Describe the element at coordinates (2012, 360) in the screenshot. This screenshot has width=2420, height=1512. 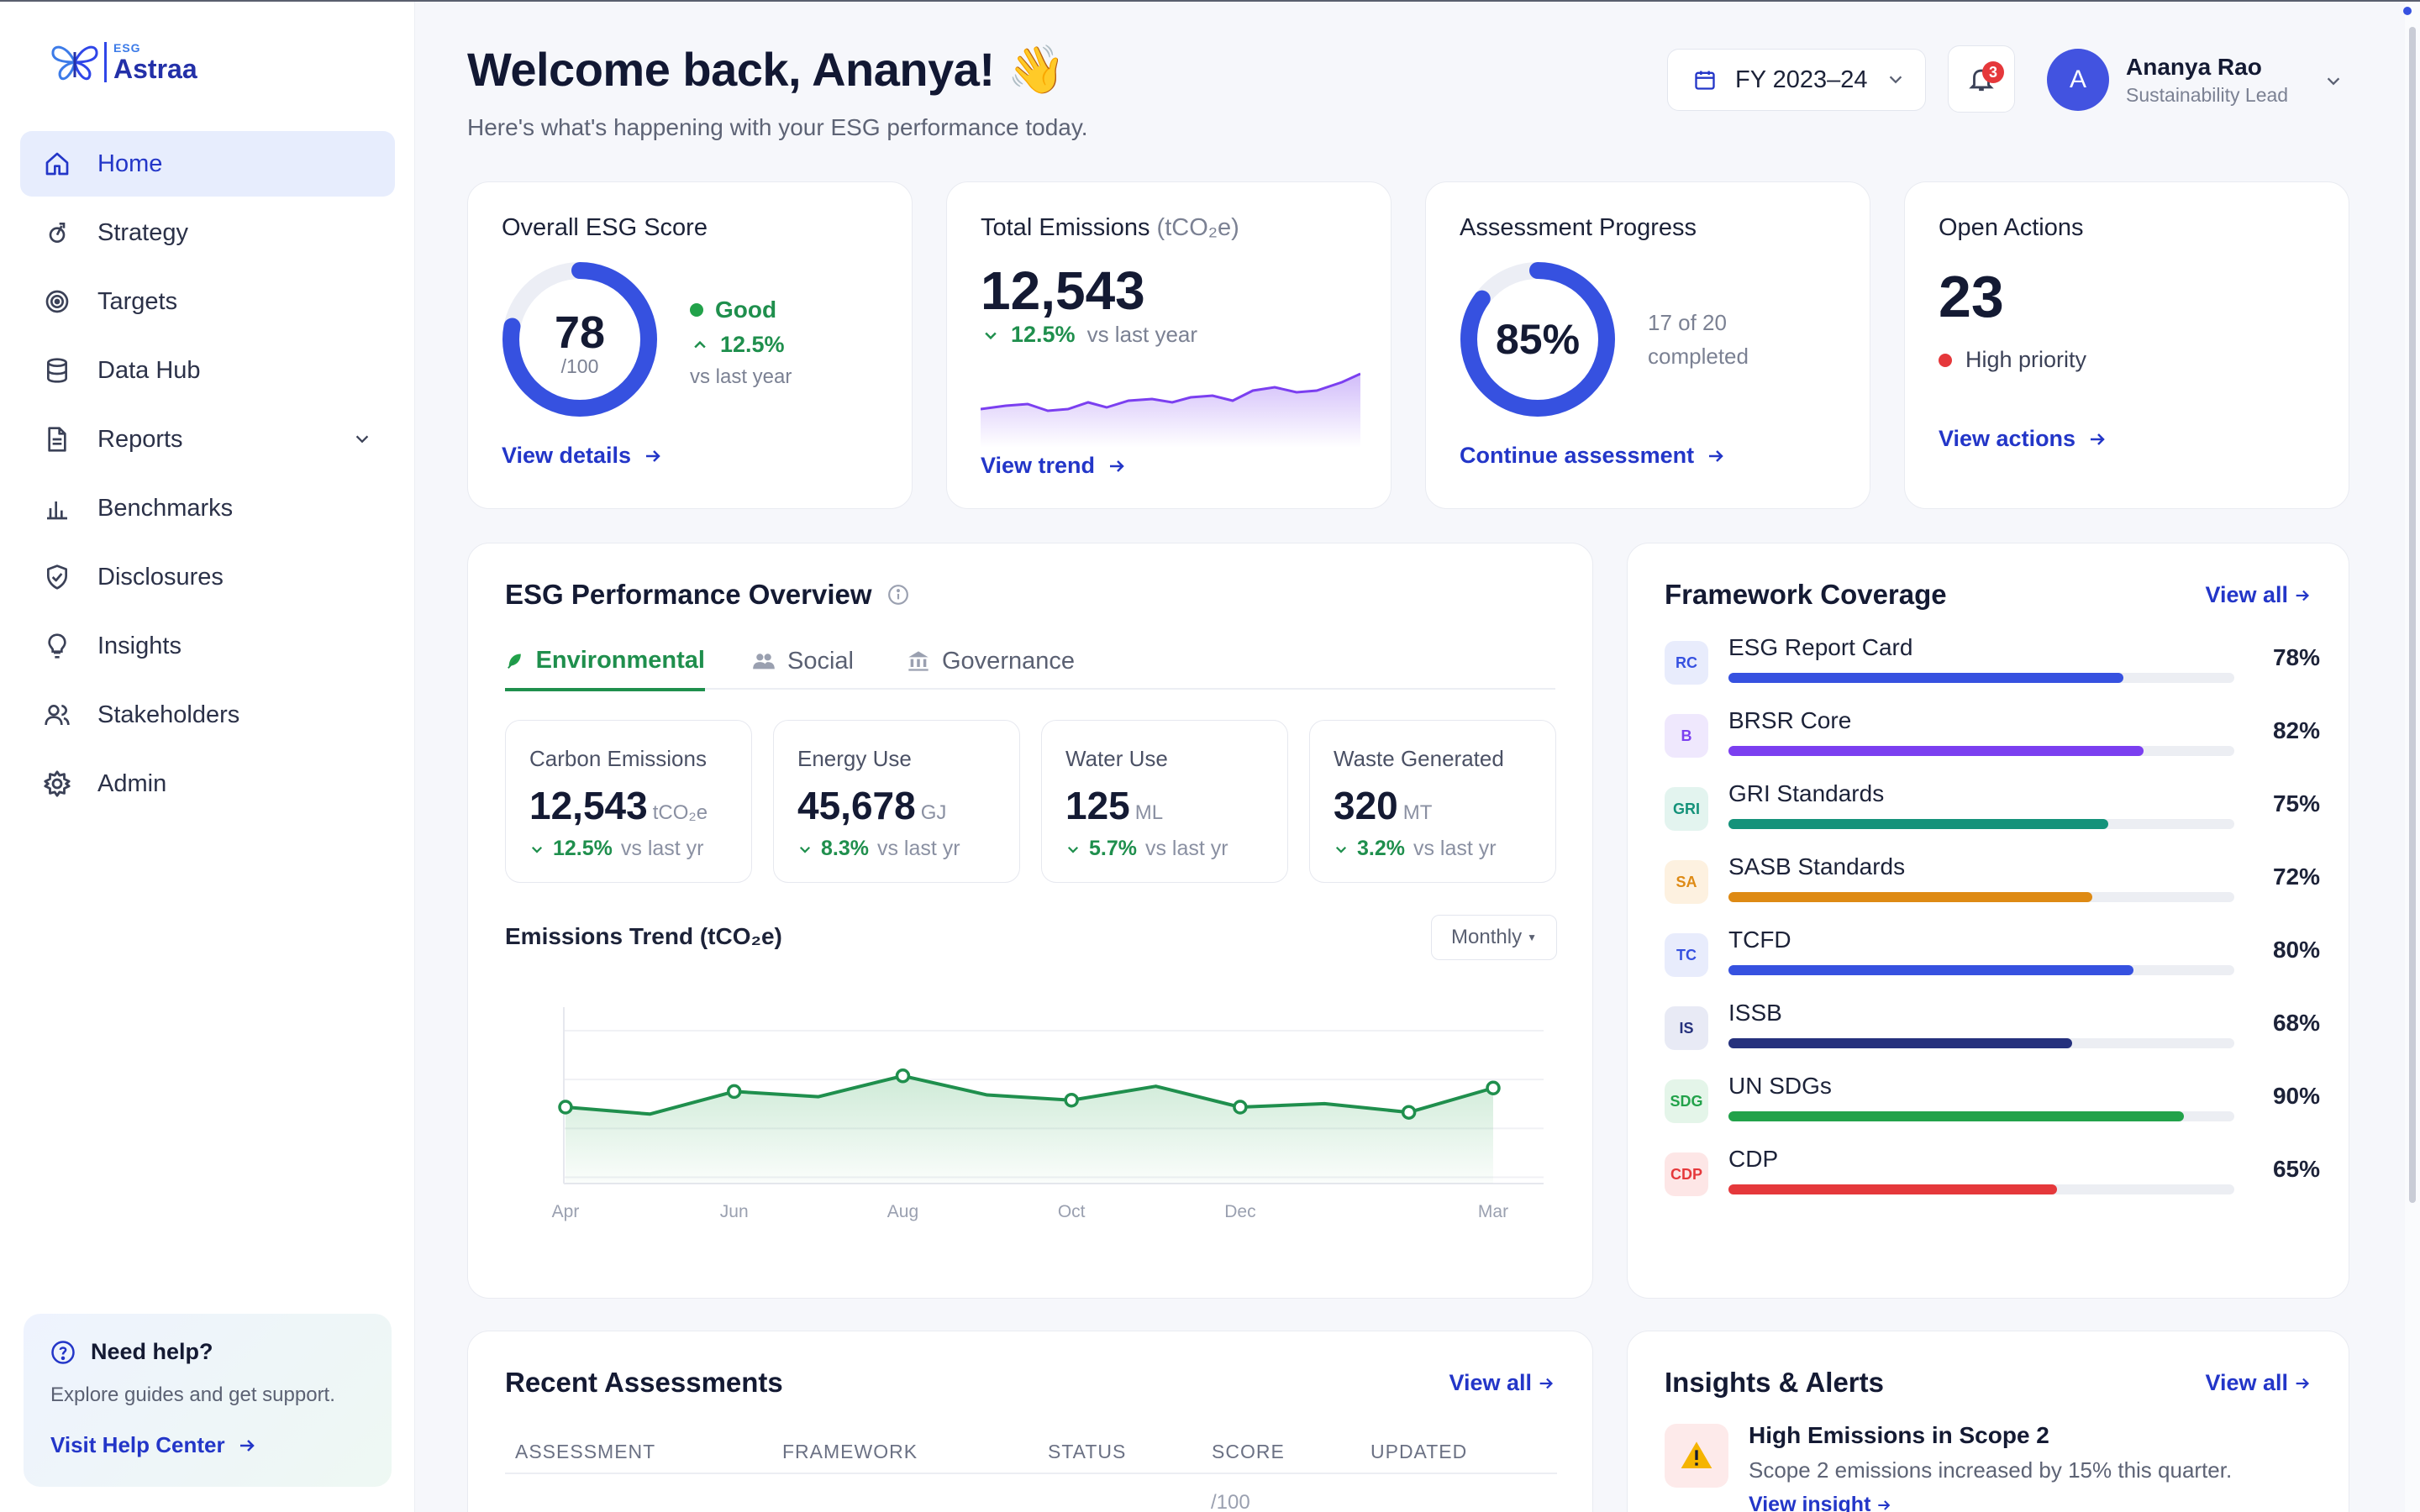
I see `priority-label: High priority` at that location.